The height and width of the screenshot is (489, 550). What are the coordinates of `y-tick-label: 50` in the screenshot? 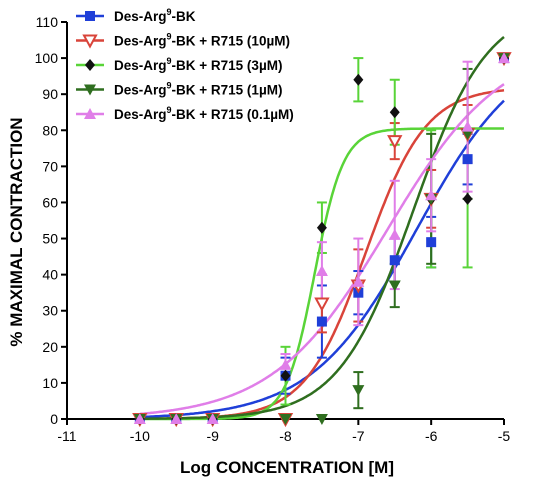 It's located at (50, 239).